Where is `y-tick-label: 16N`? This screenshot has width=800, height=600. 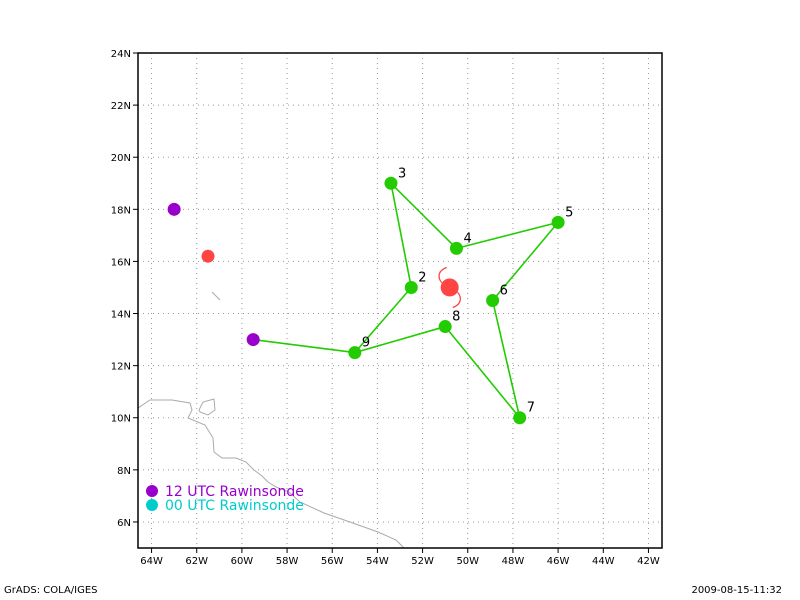 y-tick-label: 16N is located at coordinates (121, 262).